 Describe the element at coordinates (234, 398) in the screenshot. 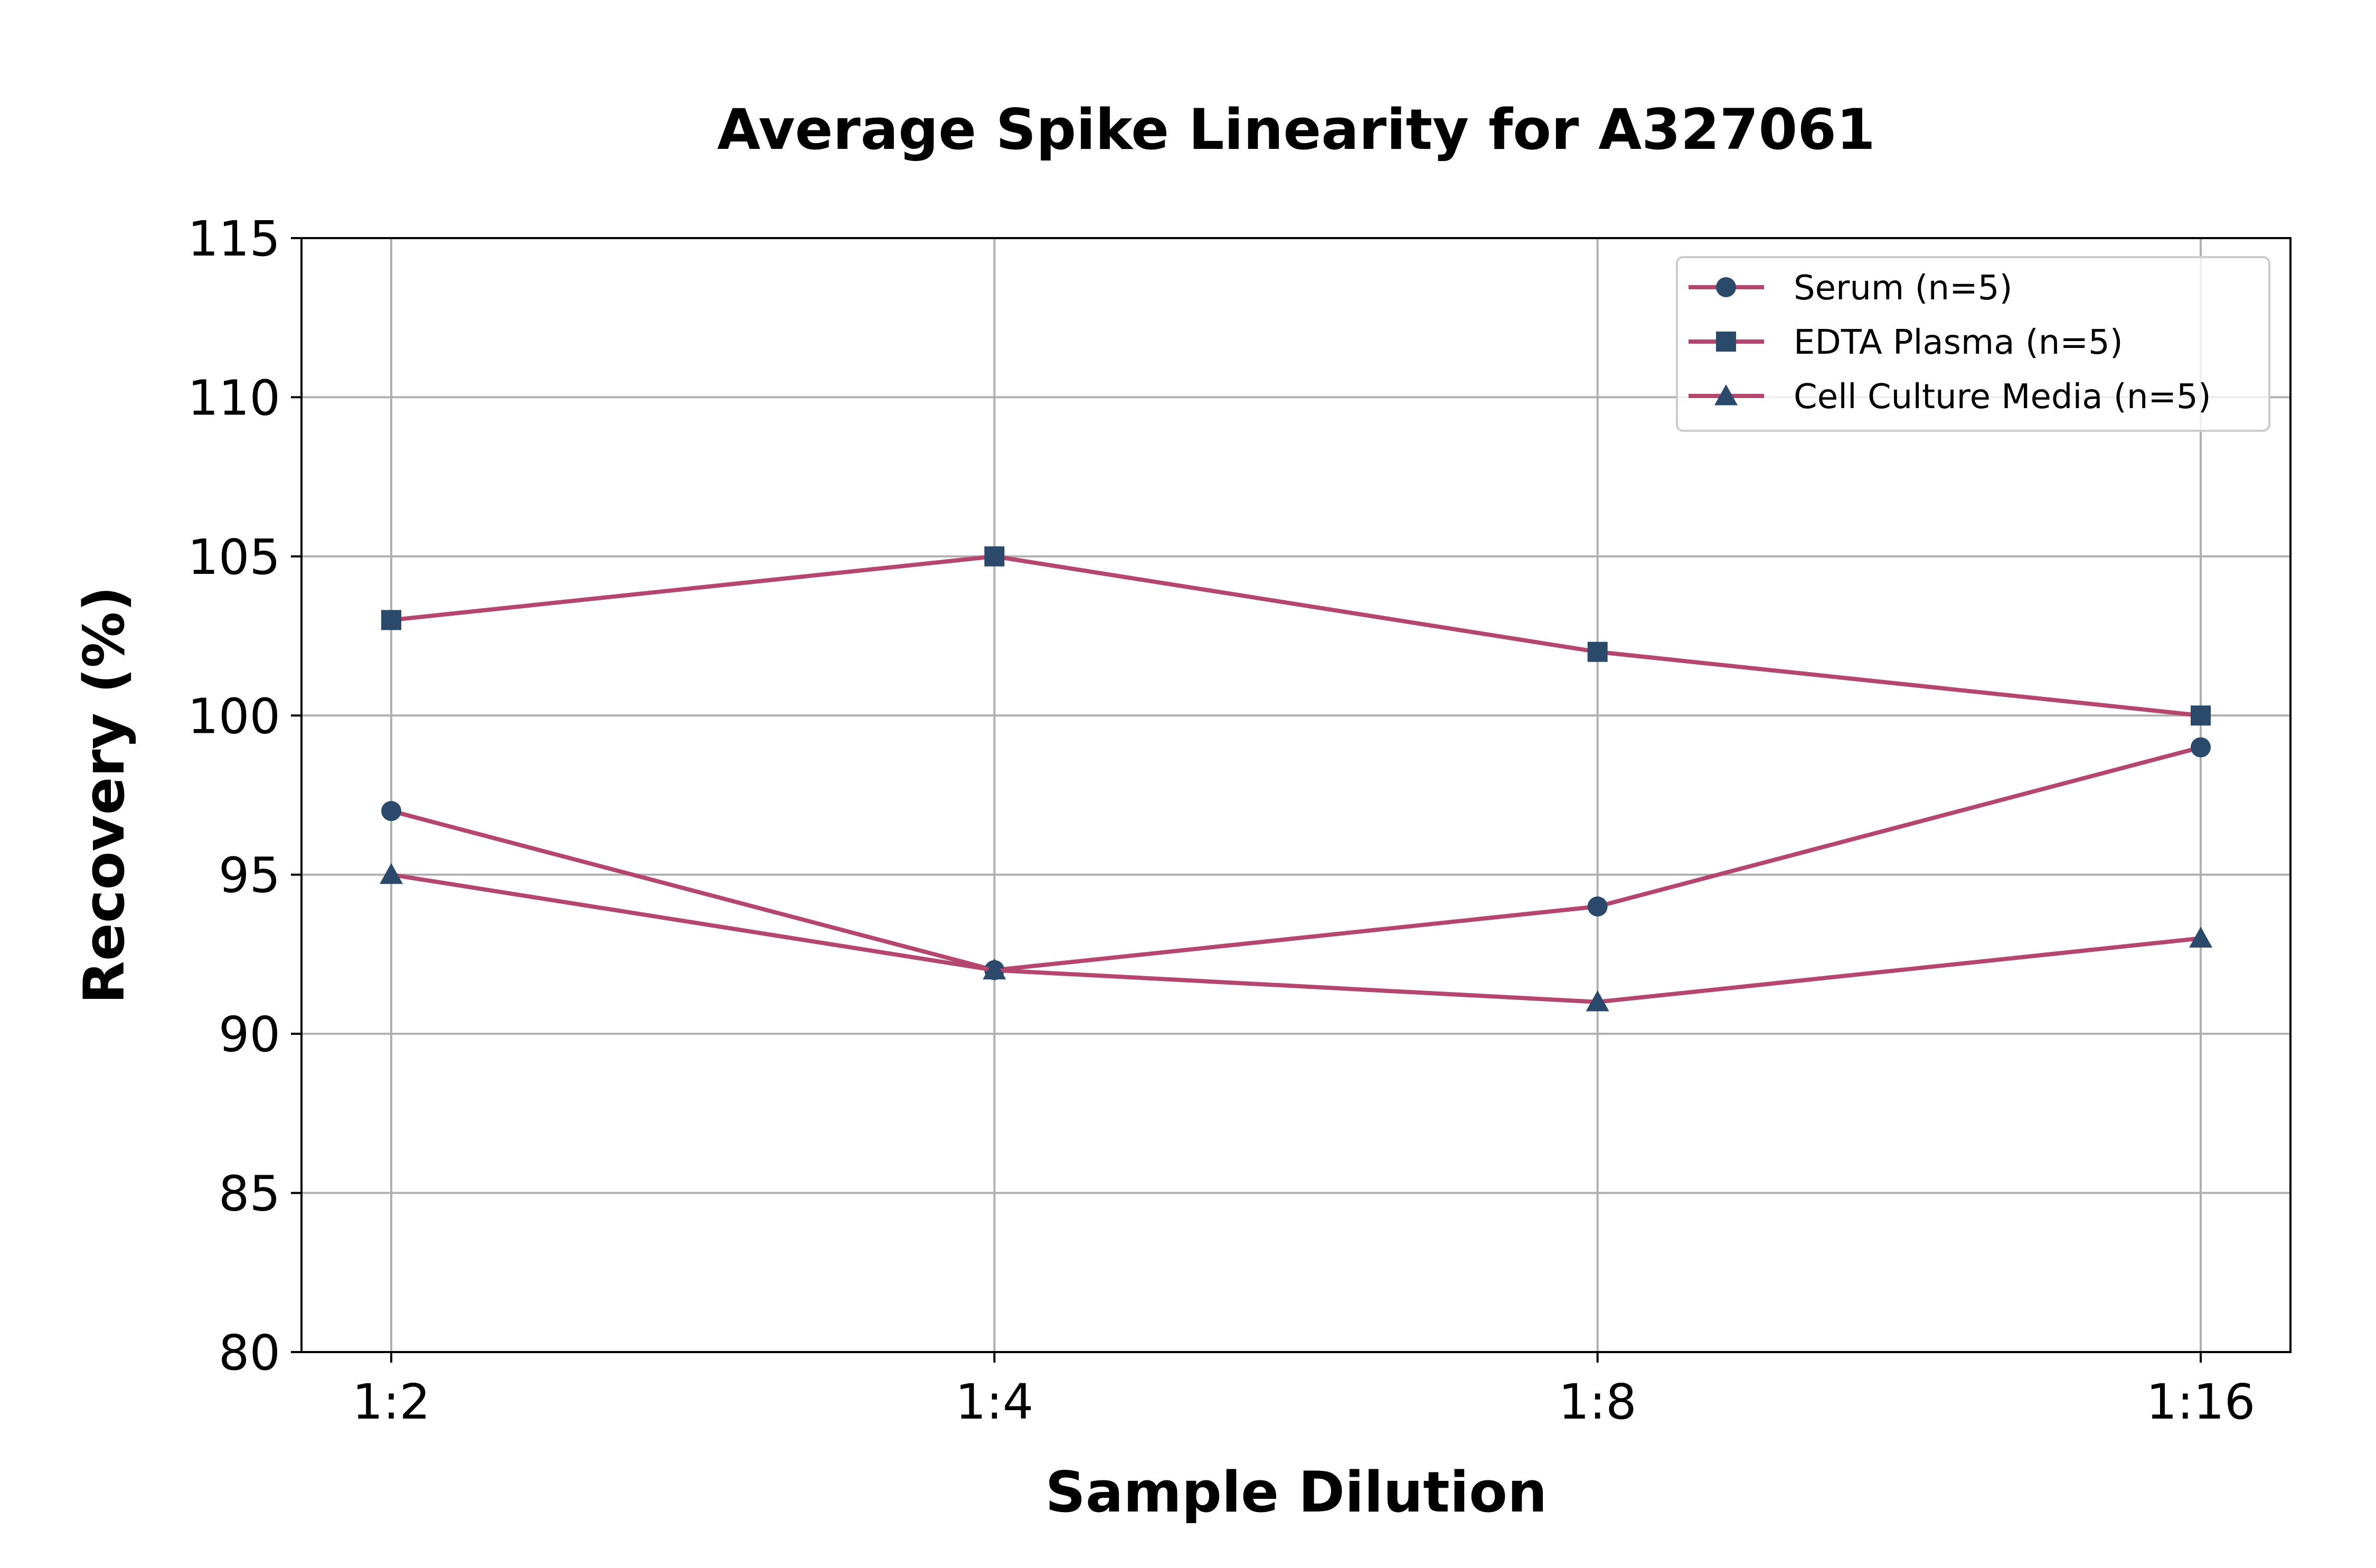

I see `y-tick-label: 110` at that location.